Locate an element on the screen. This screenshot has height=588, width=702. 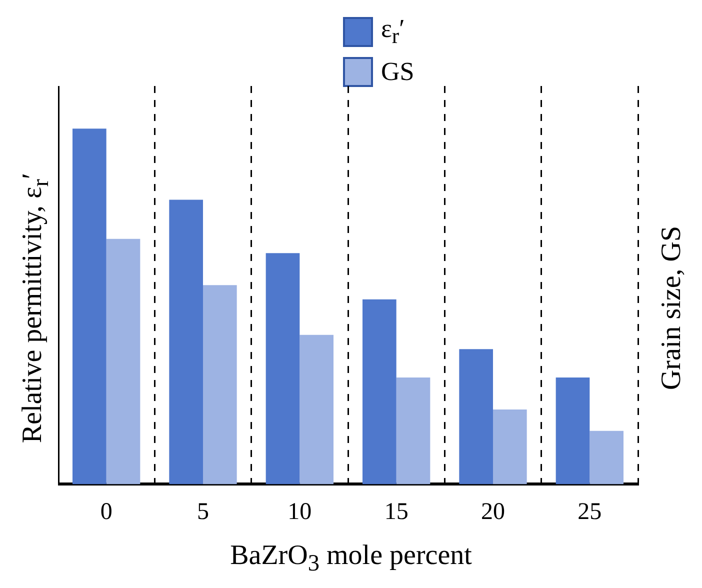
x-axis-title: BaZrO$_{3}$ mole percent is located at coordinates (351, 559).